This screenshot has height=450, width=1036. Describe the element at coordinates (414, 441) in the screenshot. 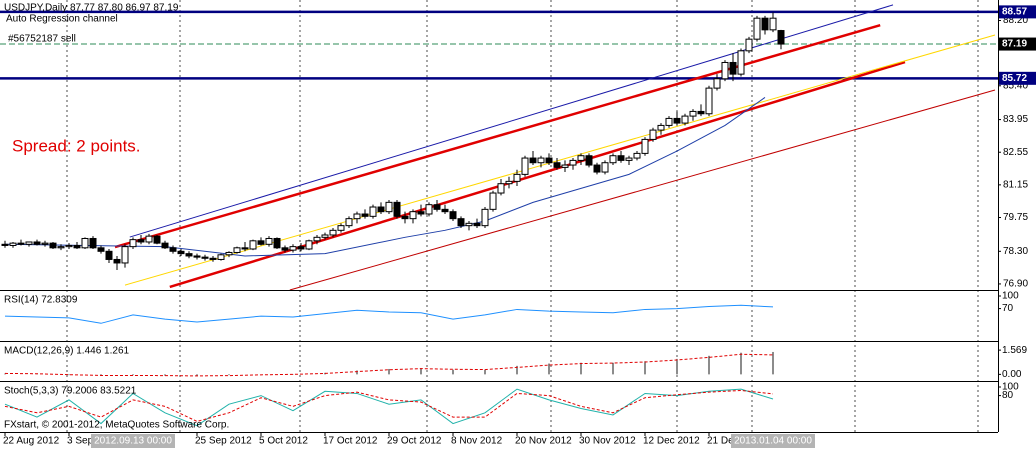

I see `x-tick-label: 29 Oct 2012` at that location.